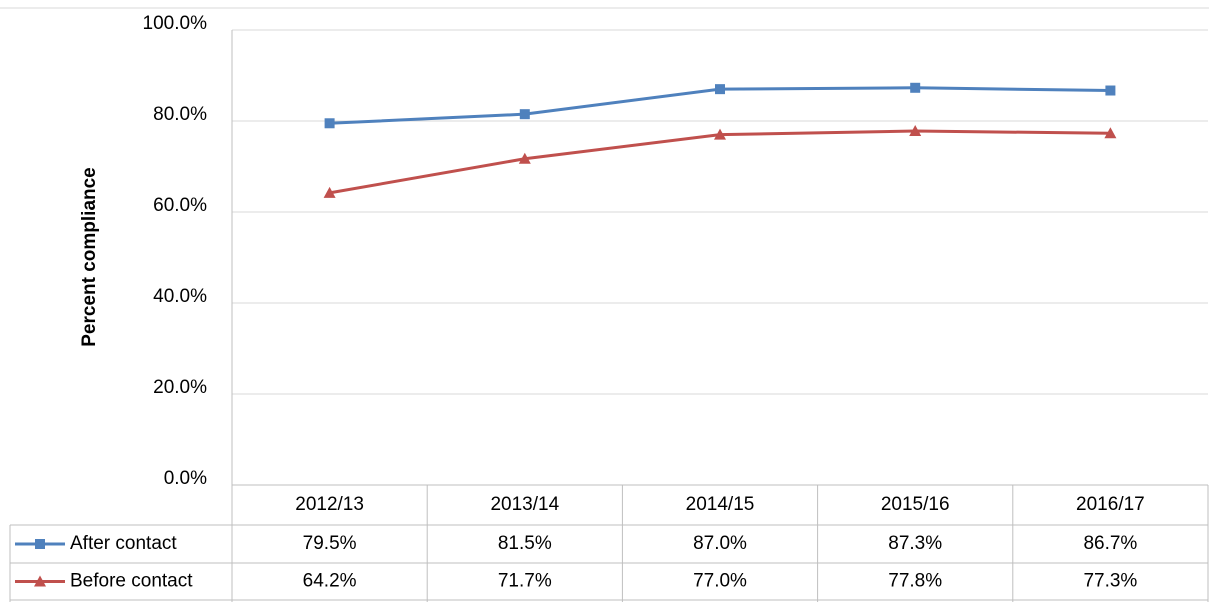 The height and width of the screenshot is (602, 1209). What do you see at coordinates (1110, 581) in the screenshot?
I see `table-value: 77.3%` at bounding box center [1110, 581].